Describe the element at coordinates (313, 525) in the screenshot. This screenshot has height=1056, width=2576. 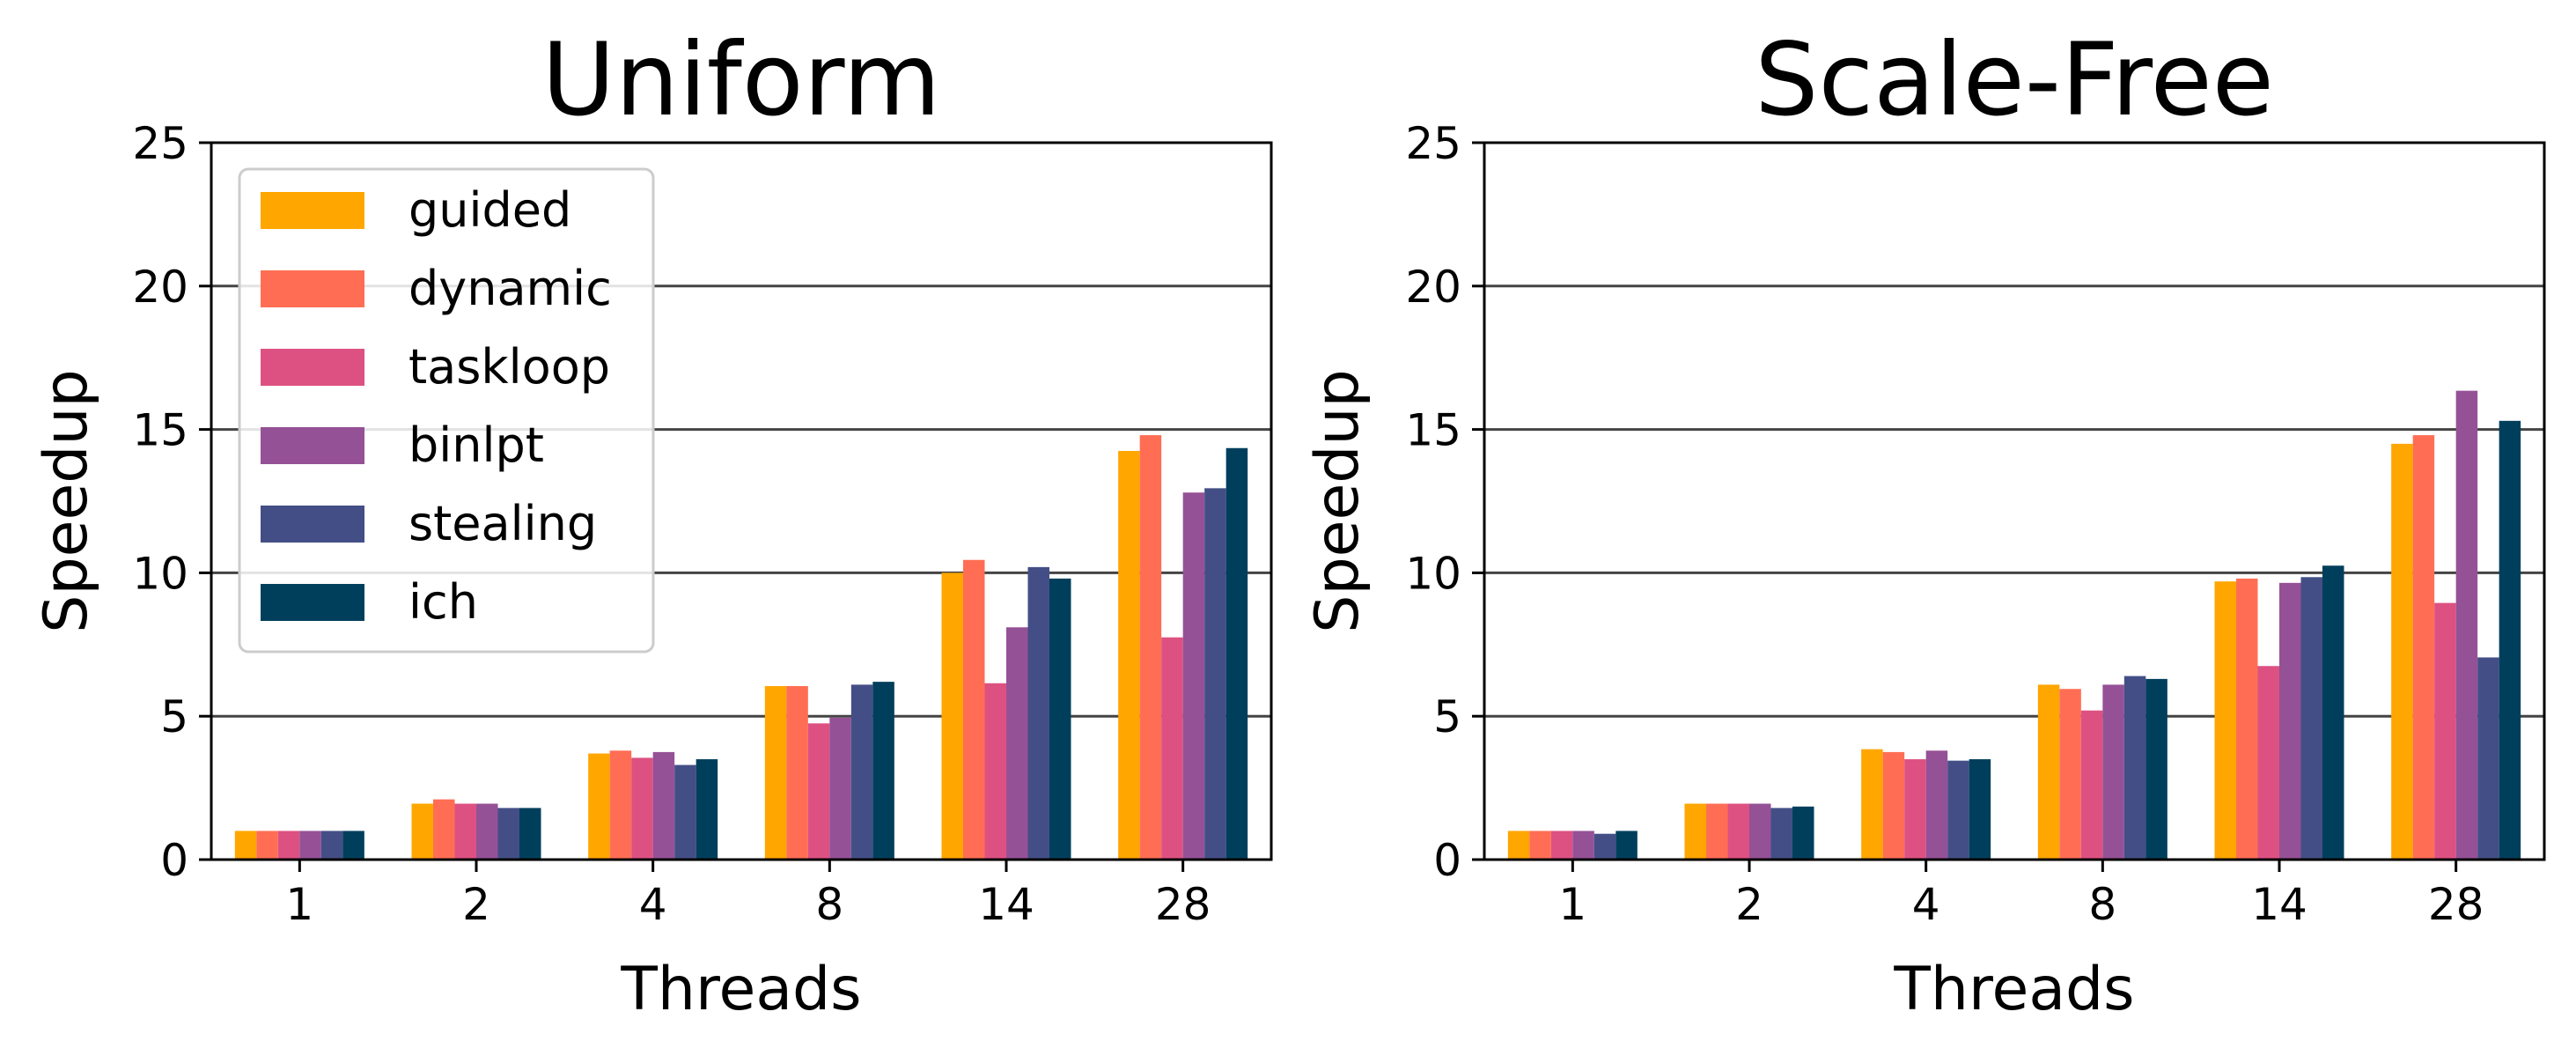
I see `legend-swatch-stealing` at that location.